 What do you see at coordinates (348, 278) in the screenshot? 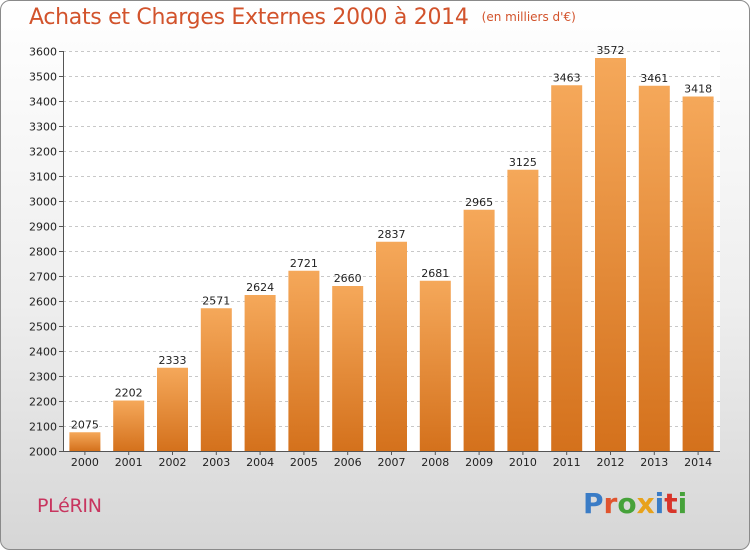
I see `bar-value-label: 2660` at bounding box center [348, 278].